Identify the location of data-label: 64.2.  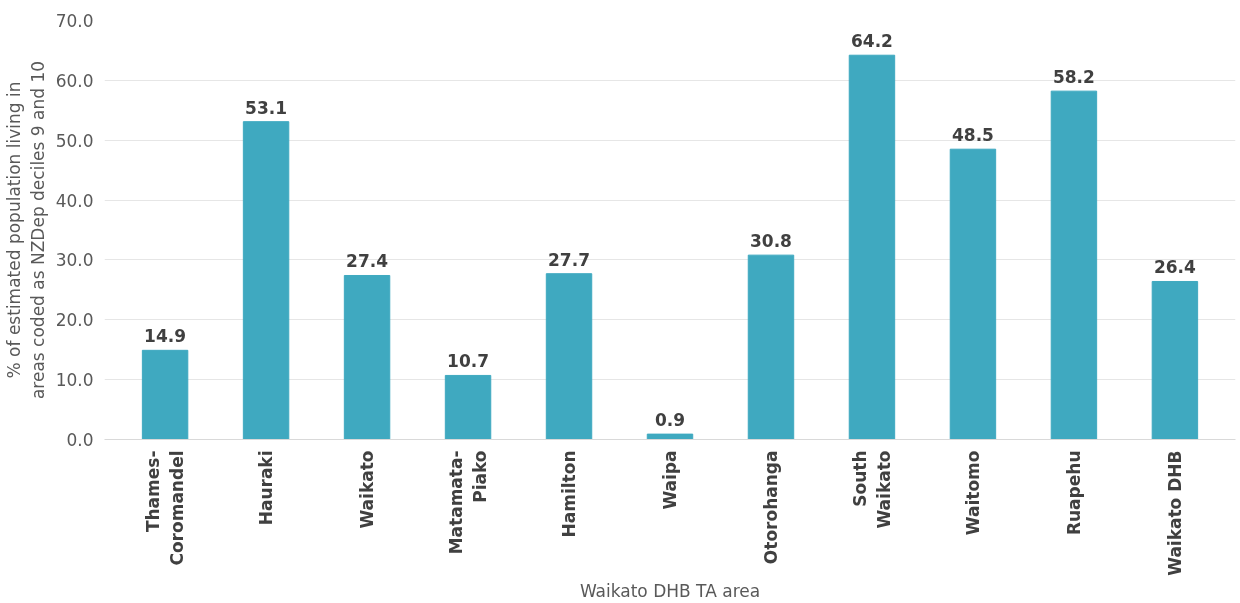
(871, 41).